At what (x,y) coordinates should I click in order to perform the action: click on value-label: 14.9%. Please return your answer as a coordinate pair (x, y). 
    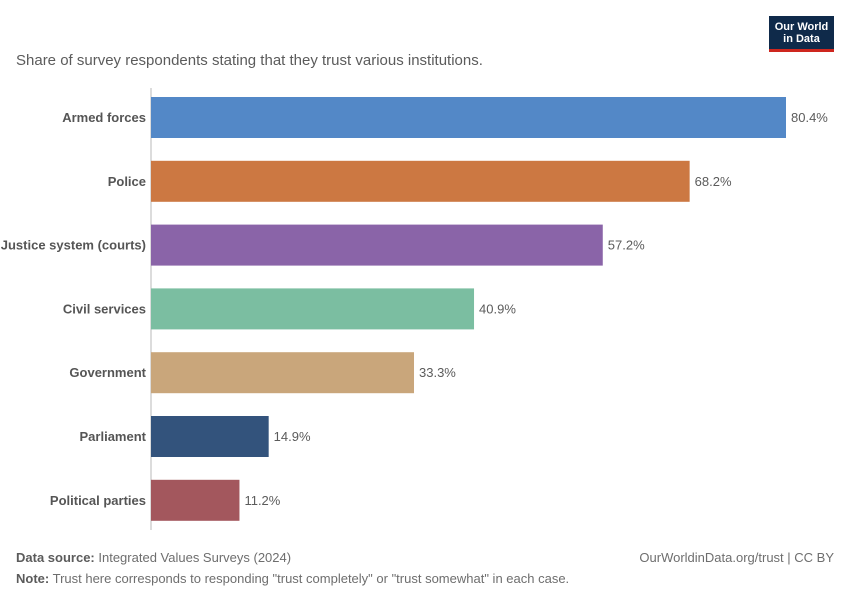
    Looking at the image, I should click on (292, 436).